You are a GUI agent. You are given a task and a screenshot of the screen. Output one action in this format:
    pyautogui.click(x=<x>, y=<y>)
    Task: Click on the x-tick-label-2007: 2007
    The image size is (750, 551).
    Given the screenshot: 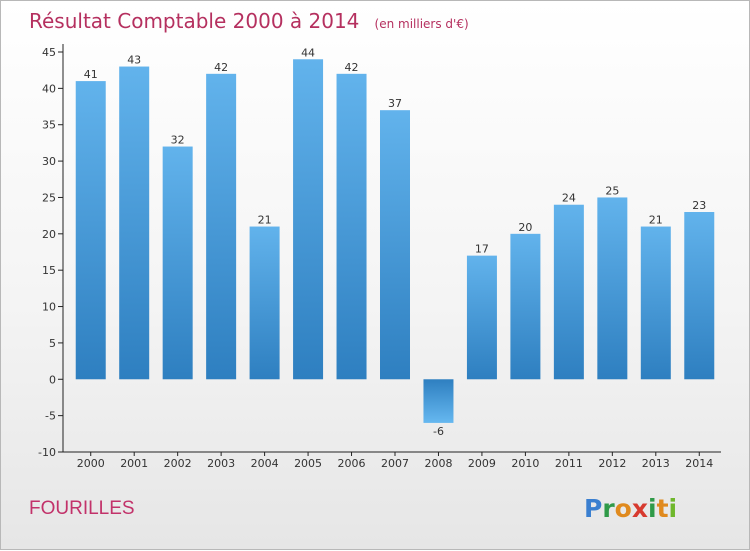 What is the action you would take?
    pyautogui.click(x=395, y=463)
    